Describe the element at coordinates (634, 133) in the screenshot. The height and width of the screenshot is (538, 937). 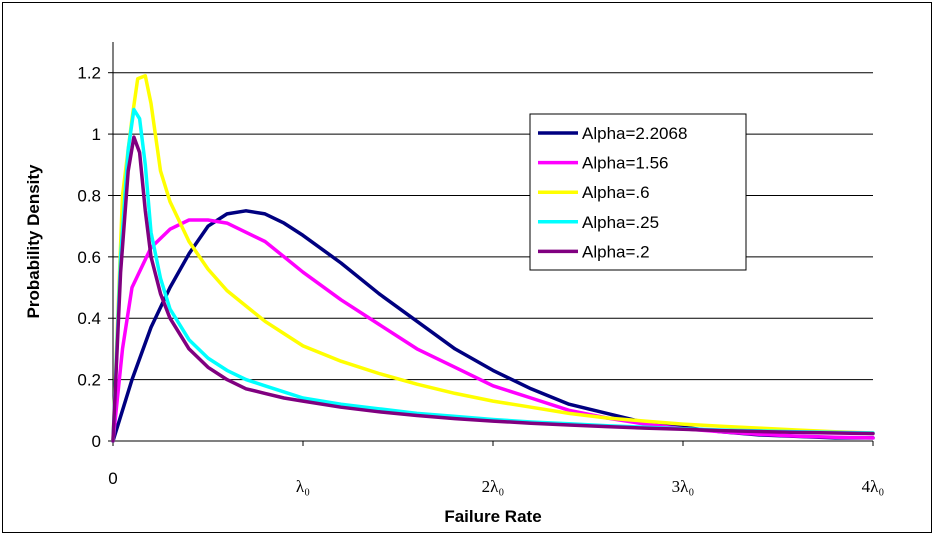
I see `legend-label: Alpha=2.2068` at that location.